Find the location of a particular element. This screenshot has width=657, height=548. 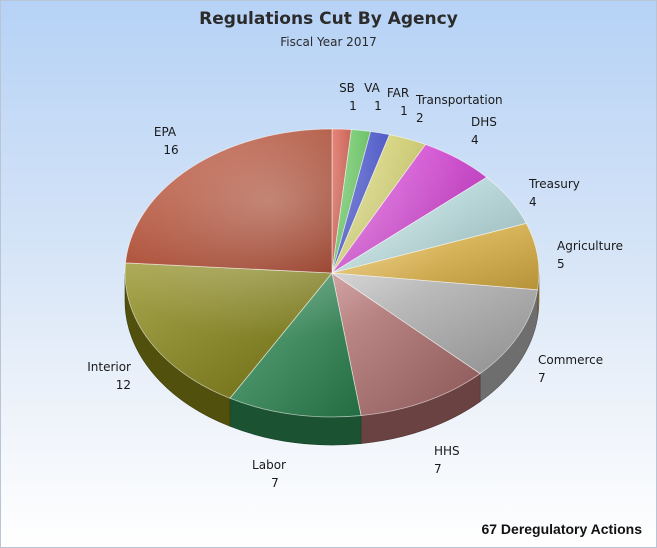

chart-title: Regulations Cut By Agency is located at coordinates (328, 19).